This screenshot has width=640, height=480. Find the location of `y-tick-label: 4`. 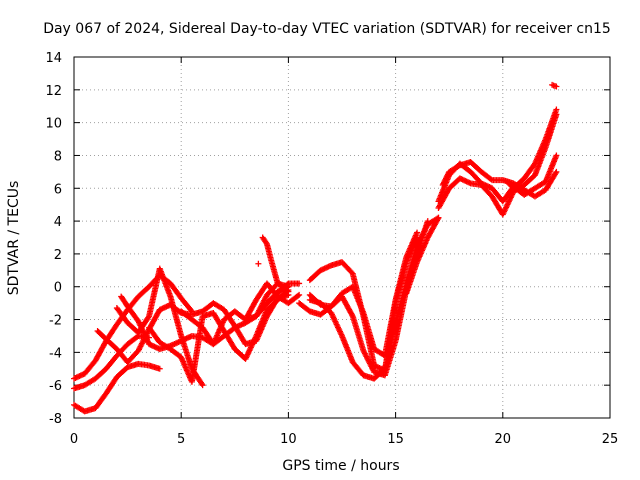

y-tick-label: 4 is located at coordinates (58, 222).